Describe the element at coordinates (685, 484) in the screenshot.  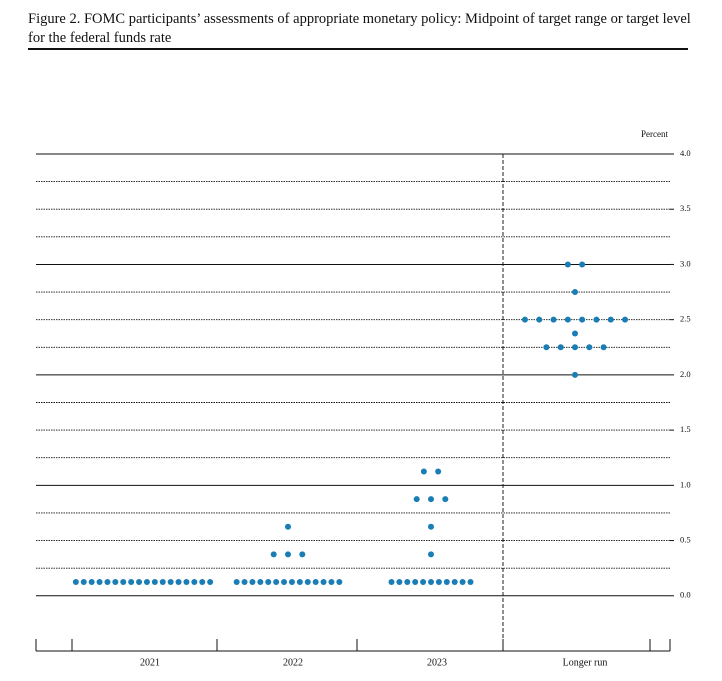
I see `y-tick-label: 1.0` at that location.